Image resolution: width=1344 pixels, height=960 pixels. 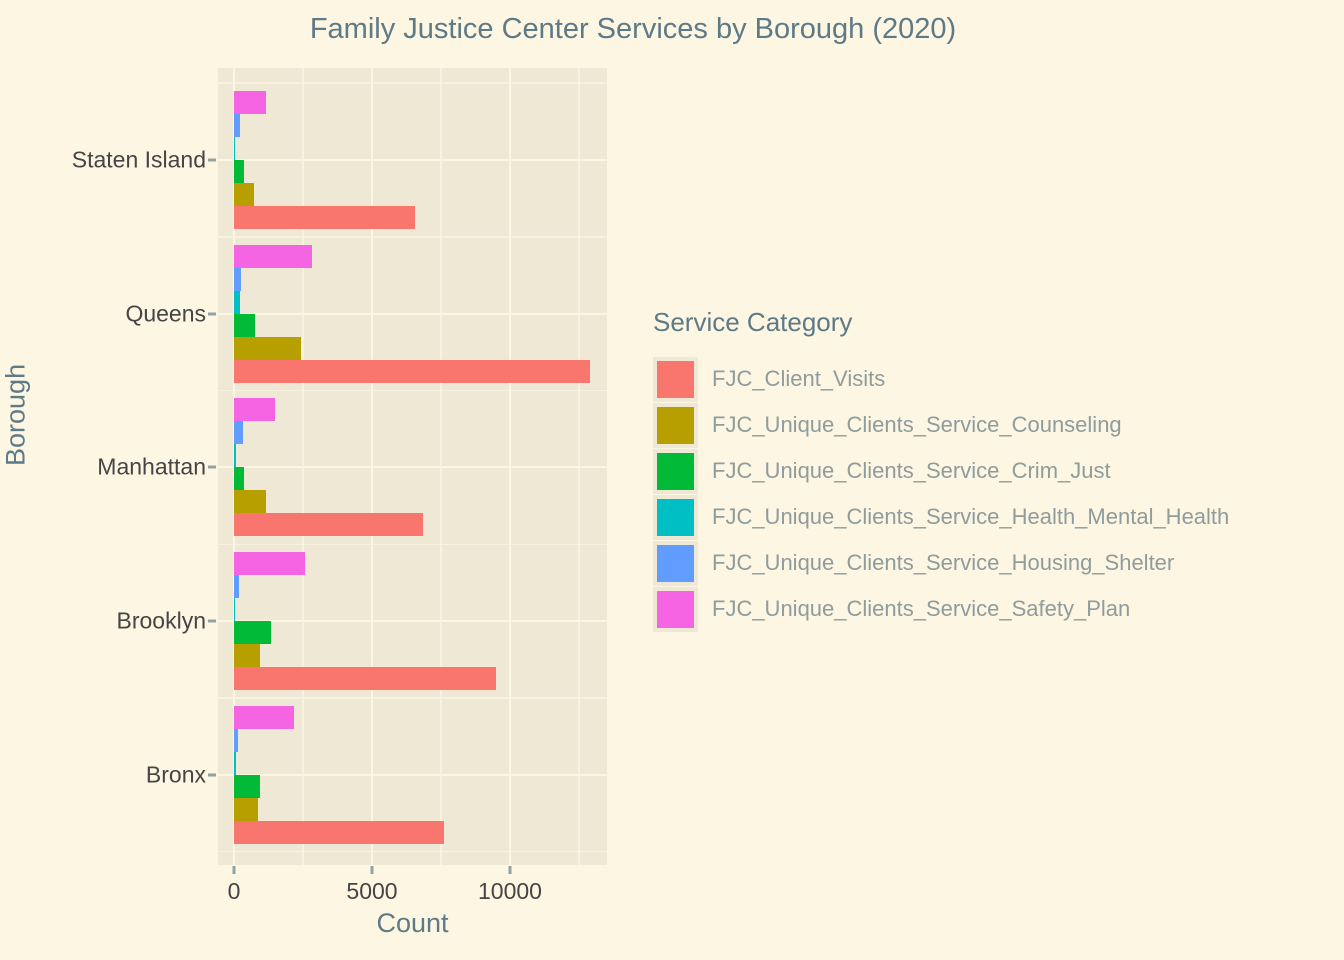 I want to click on legend-item-fjc-unique-clients-service-crim-just: FJC_Unique_Clients_Service_Crim_Just, so click(x=941, y=471).